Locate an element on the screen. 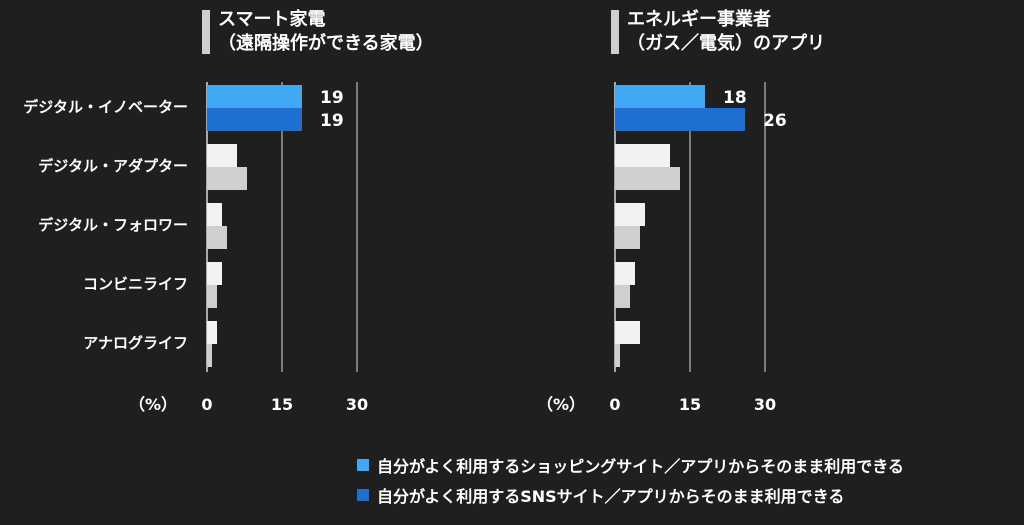  legend-swatch-shopping is located at coordinates (363, 465).